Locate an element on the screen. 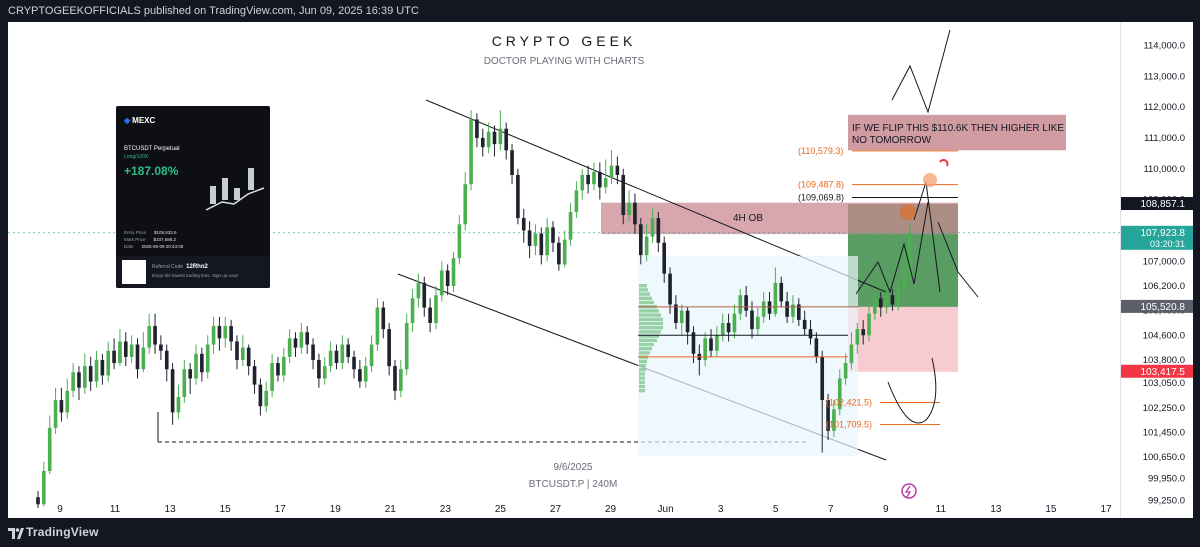 This screenshot has width=1200, height=547. x-tick-label: 15 is located at coordinates (1051, 509).